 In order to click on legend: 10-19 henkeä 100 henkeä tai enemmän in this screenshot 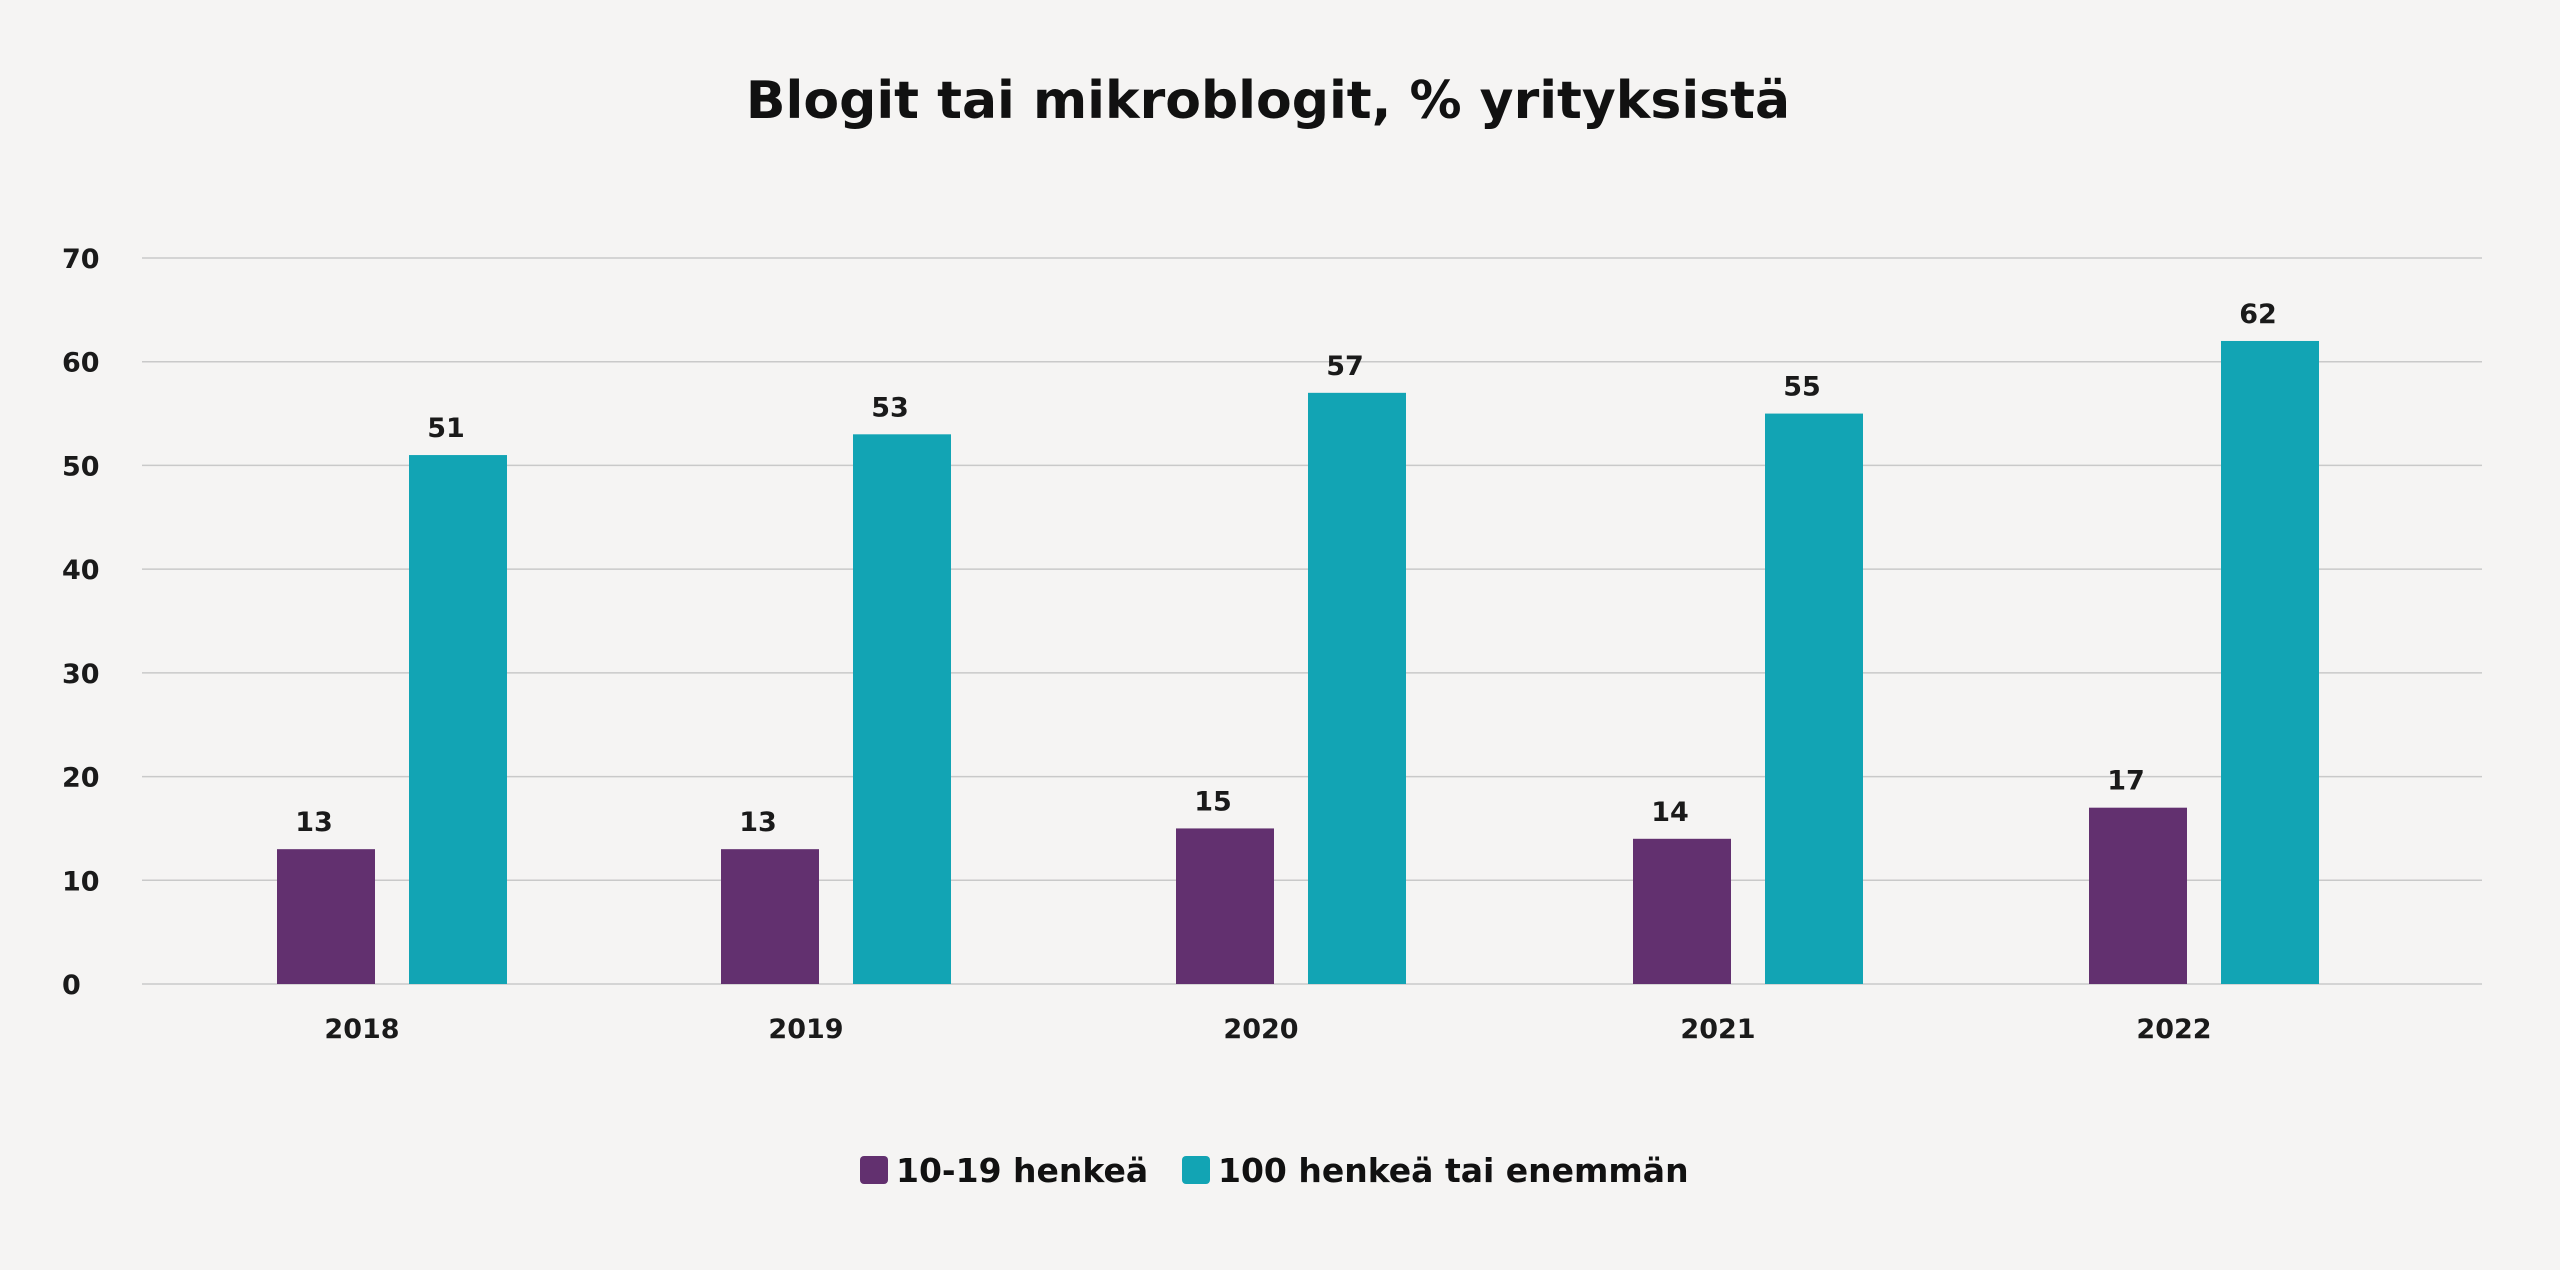, I will do `click(1274, 1170)`.